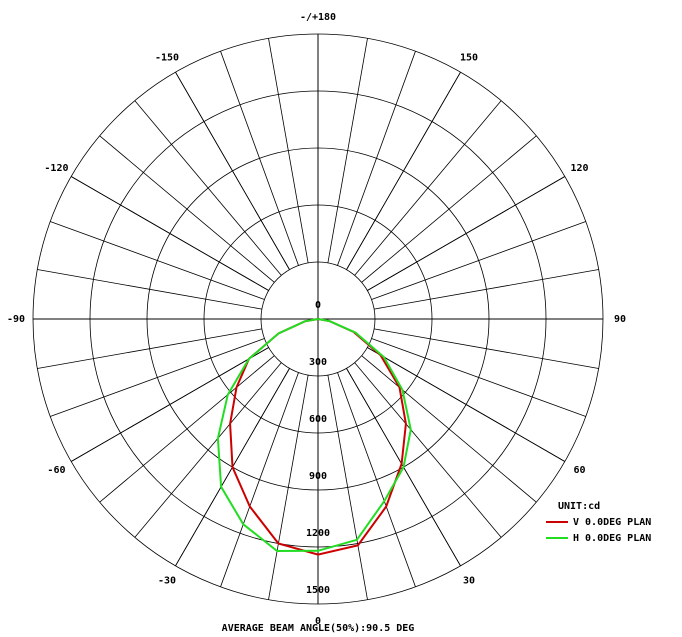 This screenshot has width=682, height=637. Describe the element at coordinates (167, 581) in the screenshot. I see `angle-tick-label: -30` at that location.